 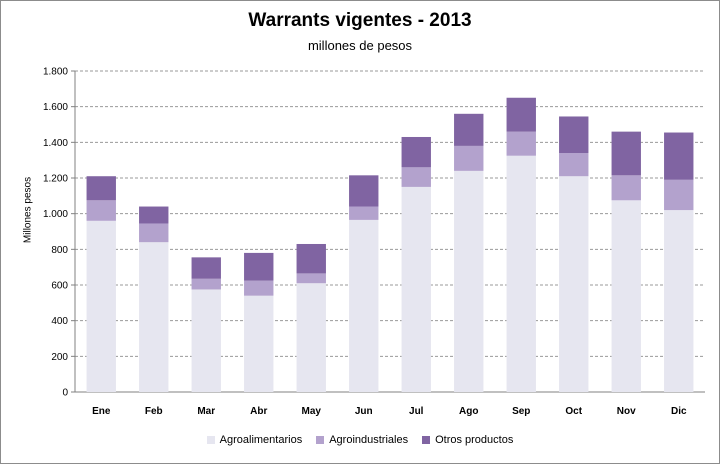 What do you see at coordinates (55, 214) in the screenshot?
I see `y-tick-label: 1.000` at bounding box center [55, 214].